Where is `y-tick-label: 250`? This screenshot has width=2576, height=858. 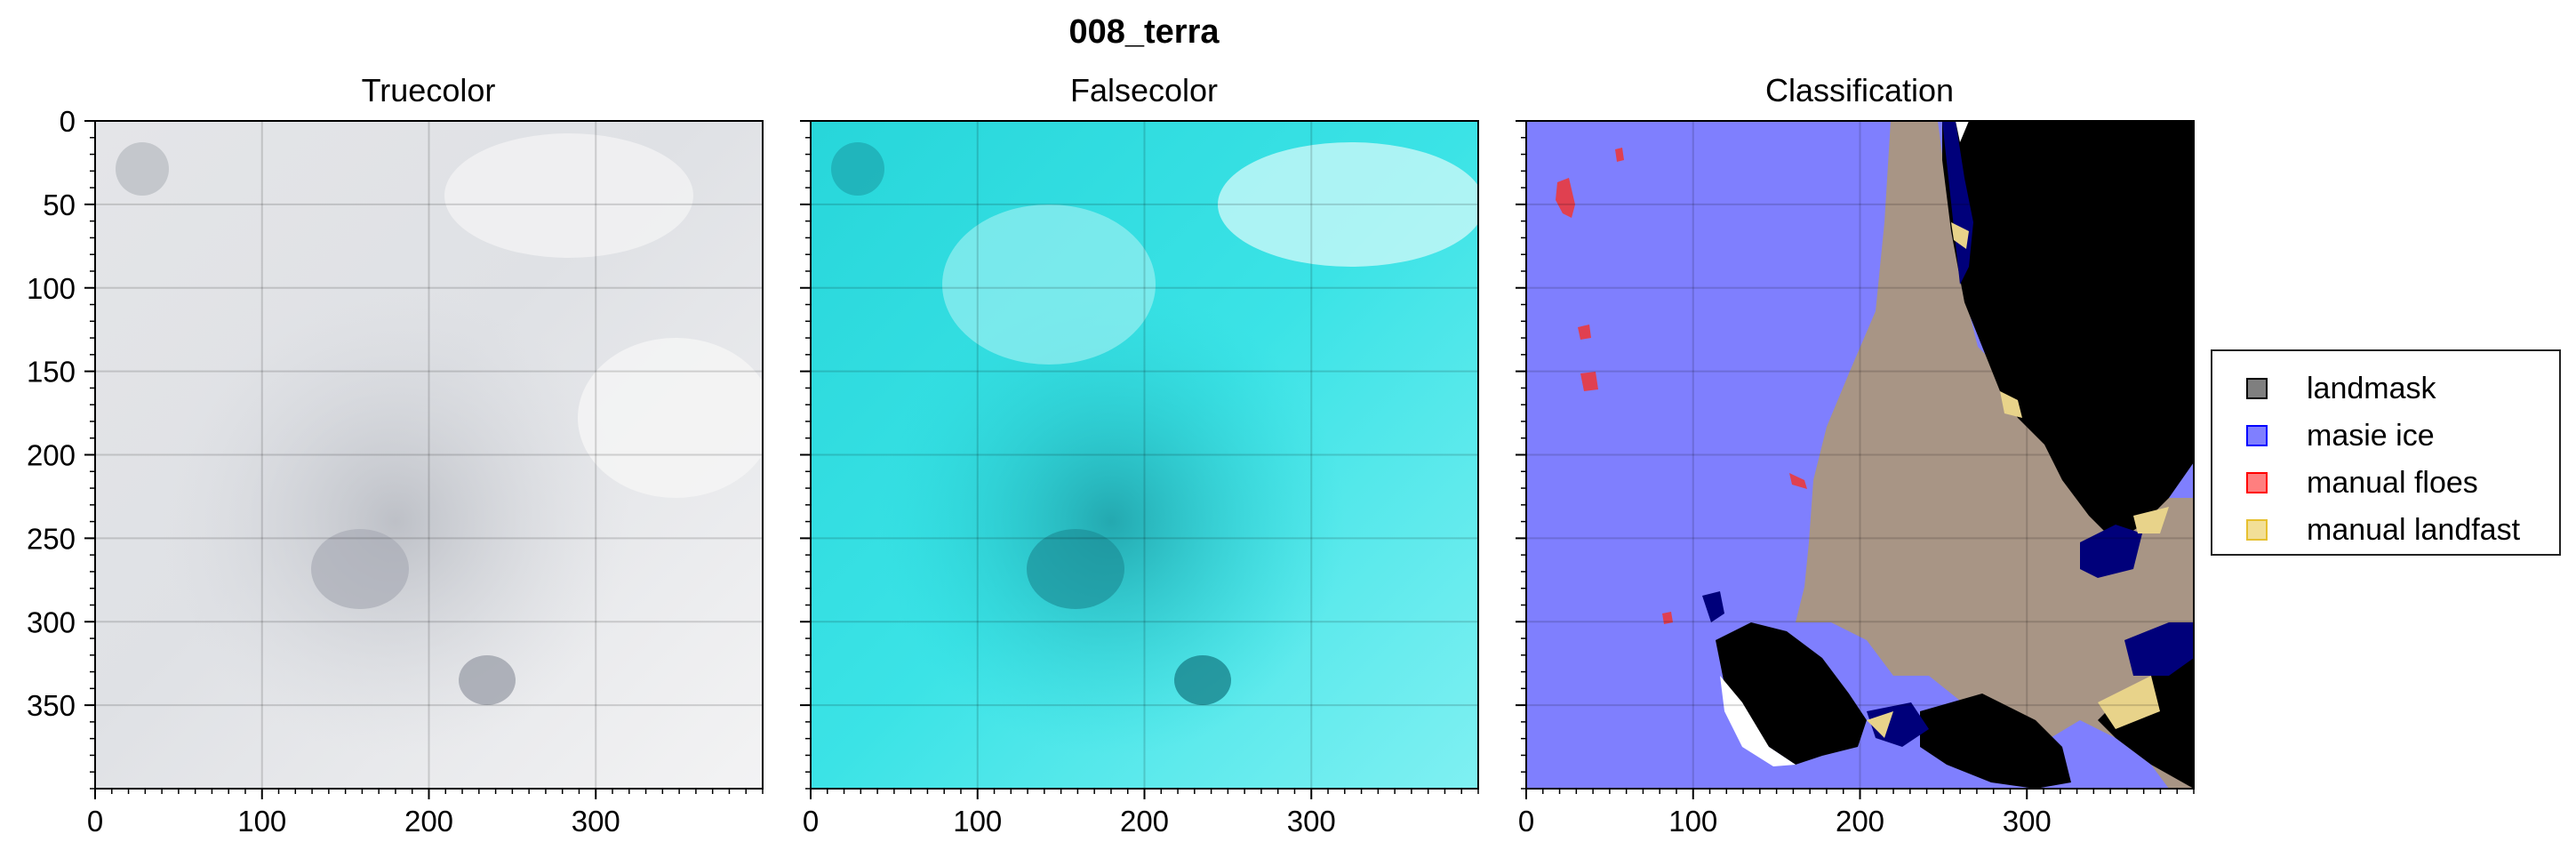 y-tick-label: 250 is located at coordinates (51, 538).